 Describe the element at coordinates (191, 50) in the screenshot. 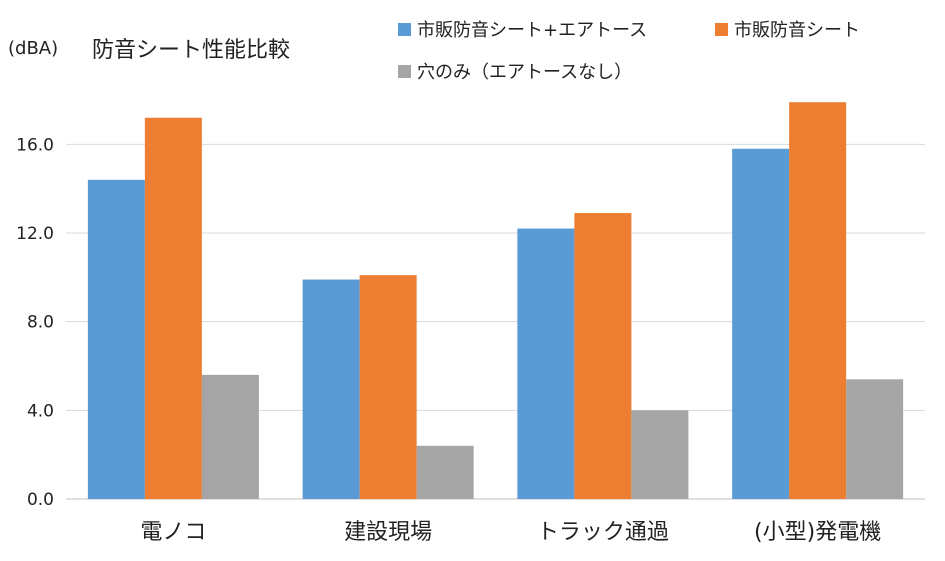

I see `chart-title: 防音シート性能比較` at that location.